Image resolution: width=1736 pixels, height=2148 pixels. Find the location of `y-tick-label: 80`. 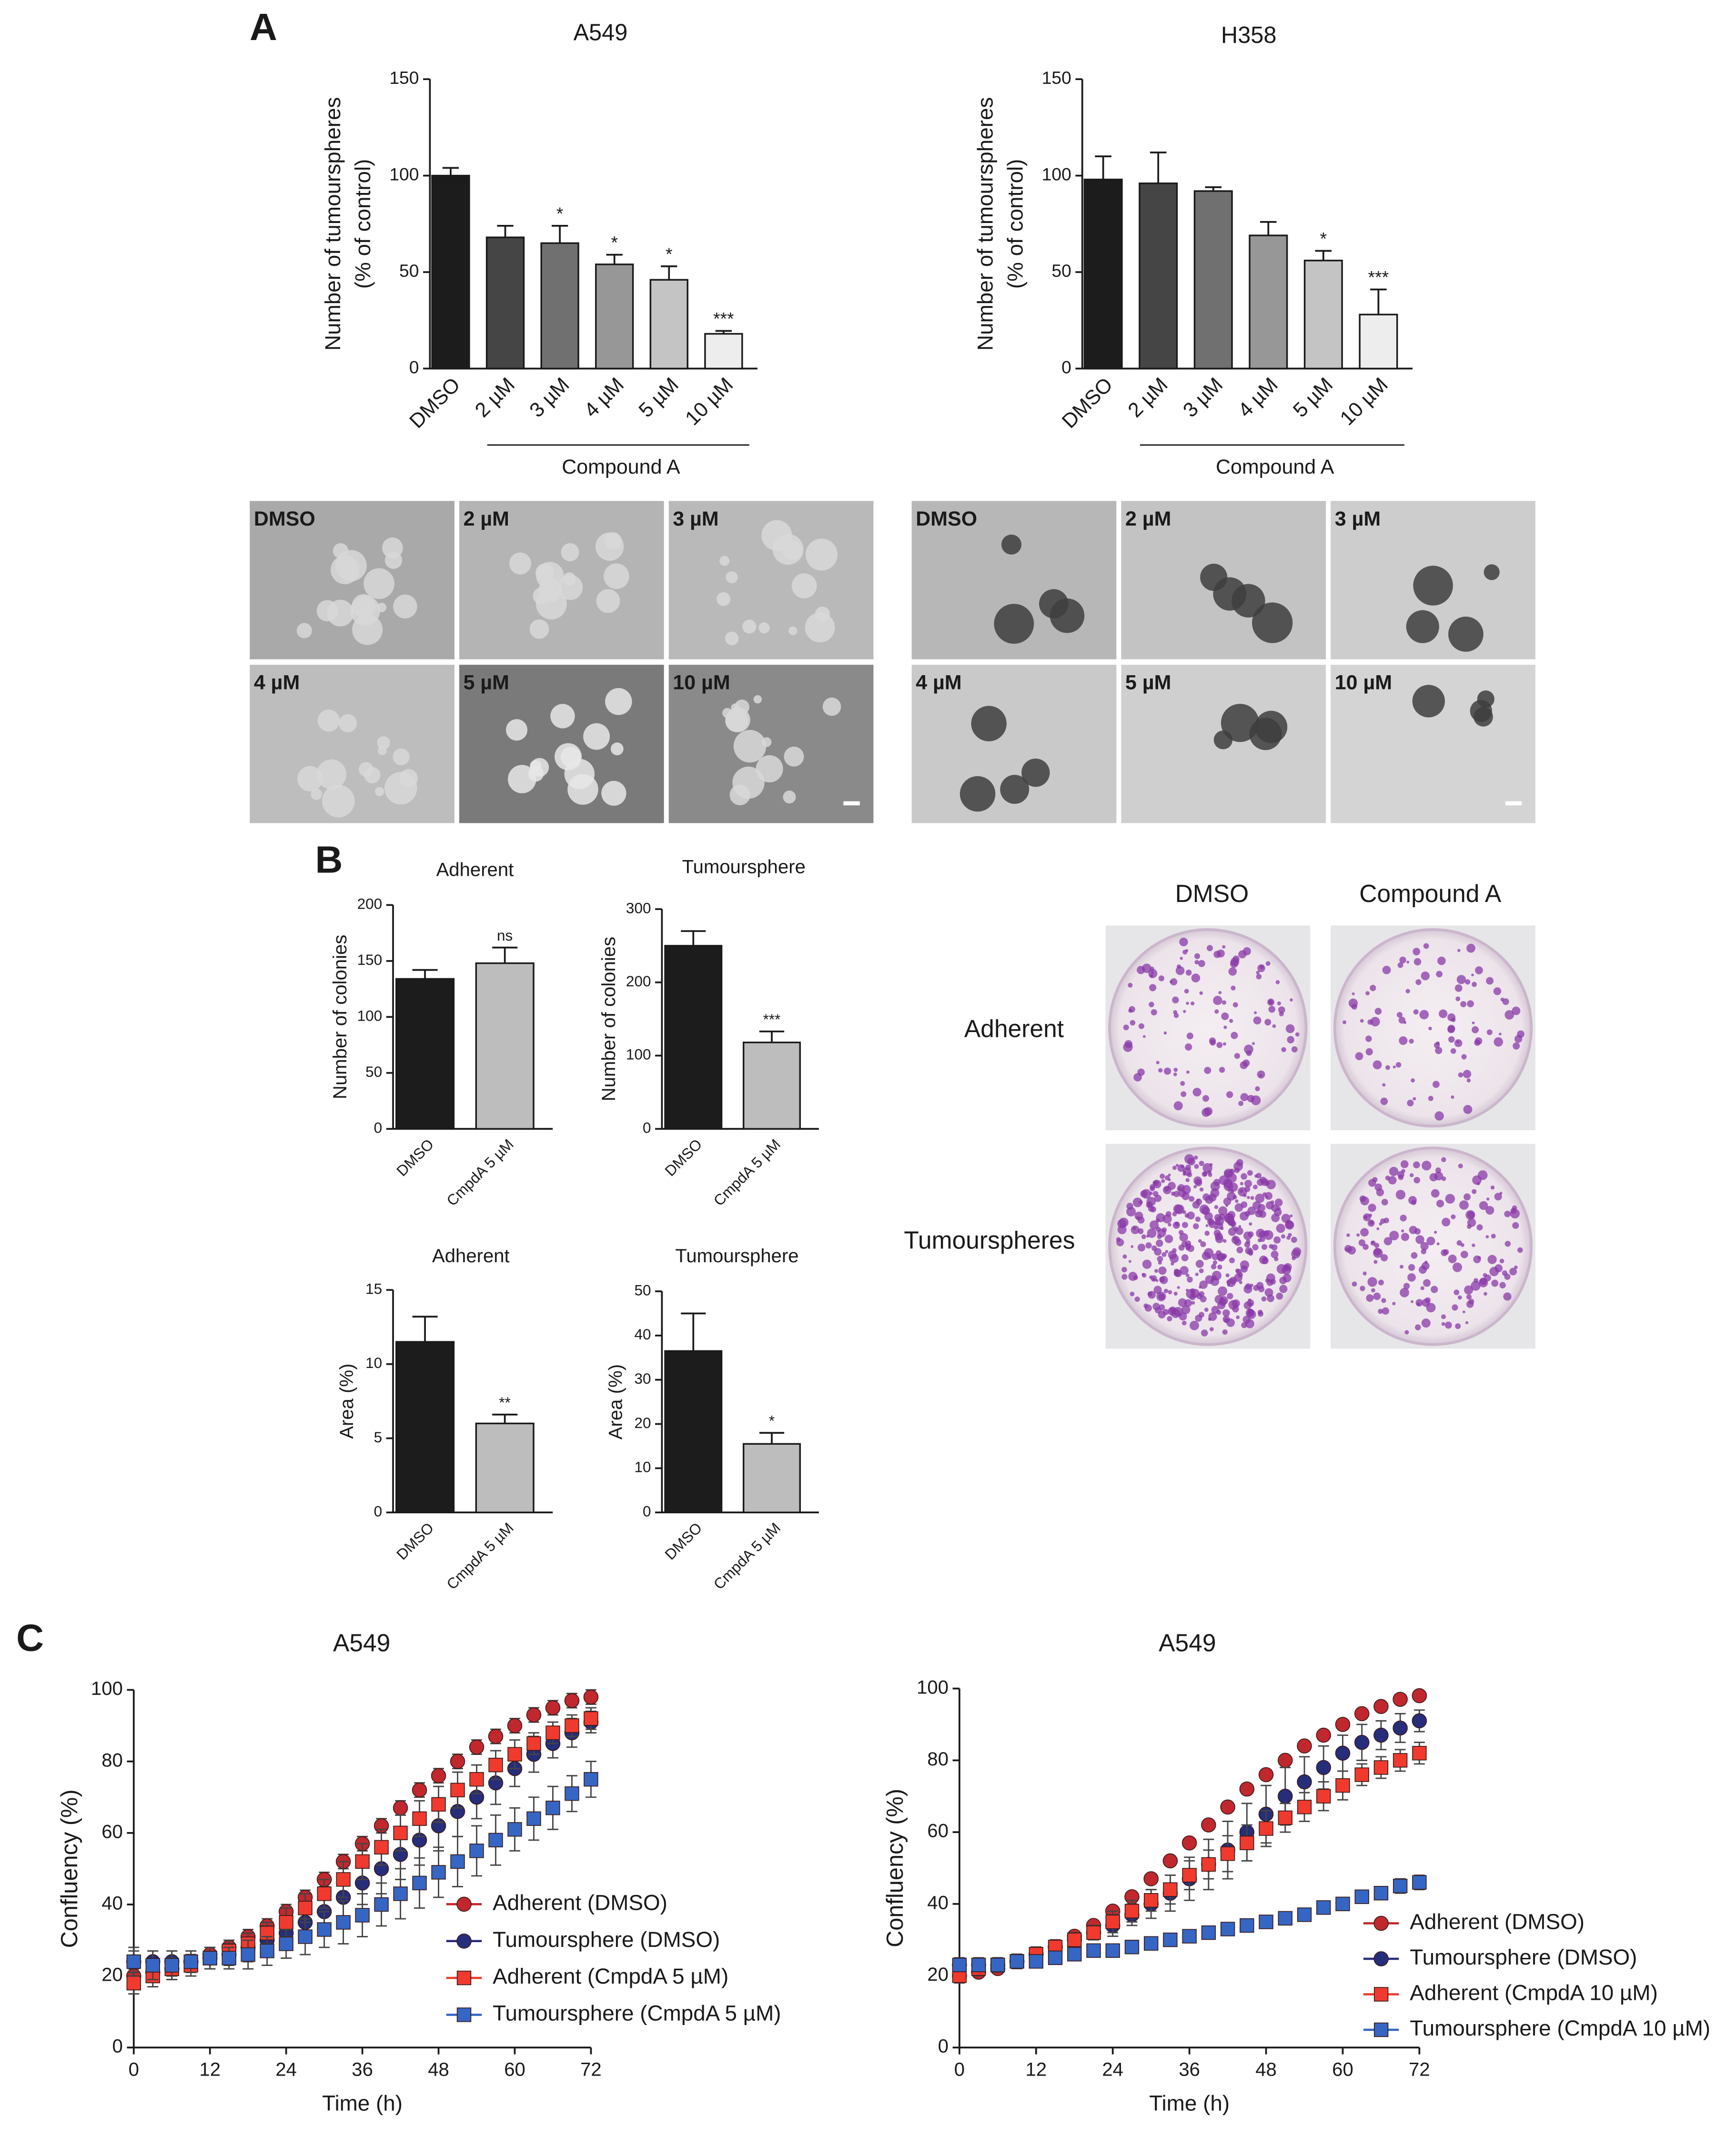

y-tick-label: 80 is located at coordinates (938, 1759).